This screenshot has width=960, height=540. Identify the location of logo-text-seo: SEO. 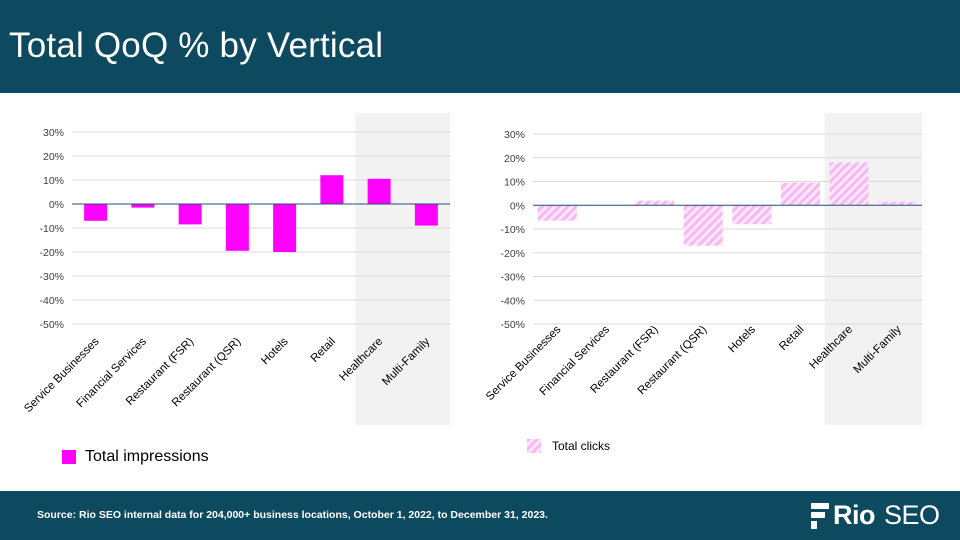
(912, 515).